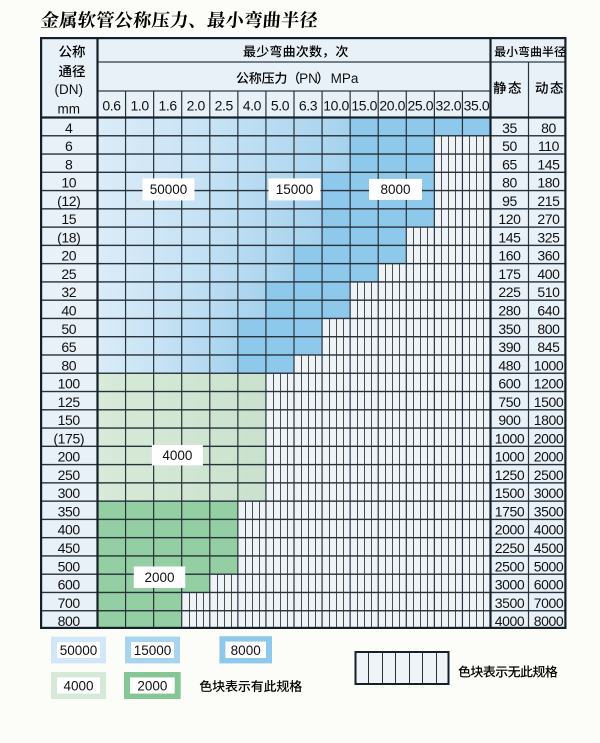  I want to click on svg-text: 280, so click(509, 311).